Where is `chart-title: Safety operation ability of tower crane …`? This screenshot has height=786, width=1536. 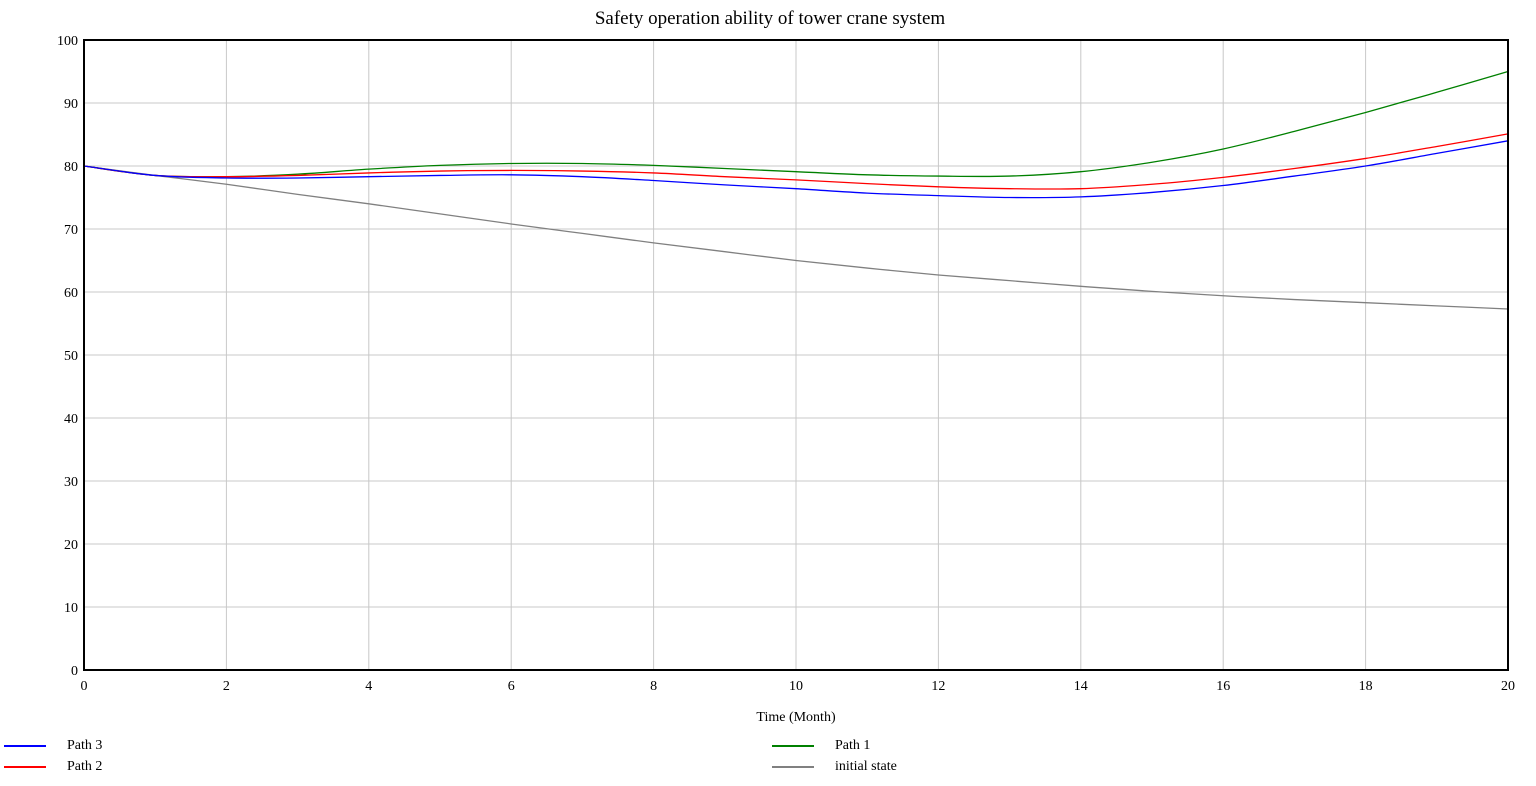 chart-title: Safety operation ability of tower crane … is located at coordinates (770, 18).